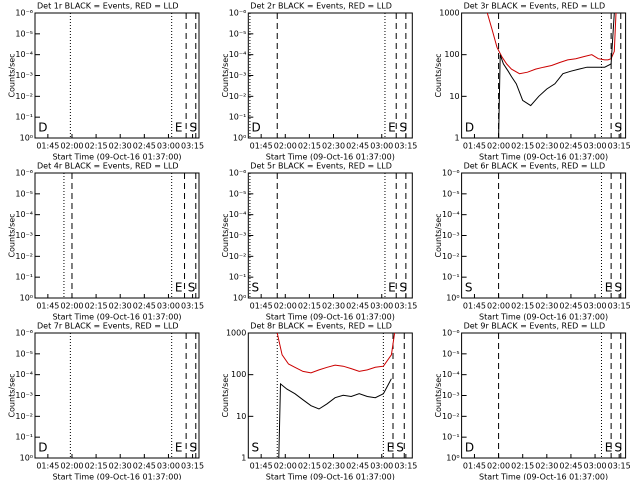  I want to click on annotation: E, so click(391, 448).